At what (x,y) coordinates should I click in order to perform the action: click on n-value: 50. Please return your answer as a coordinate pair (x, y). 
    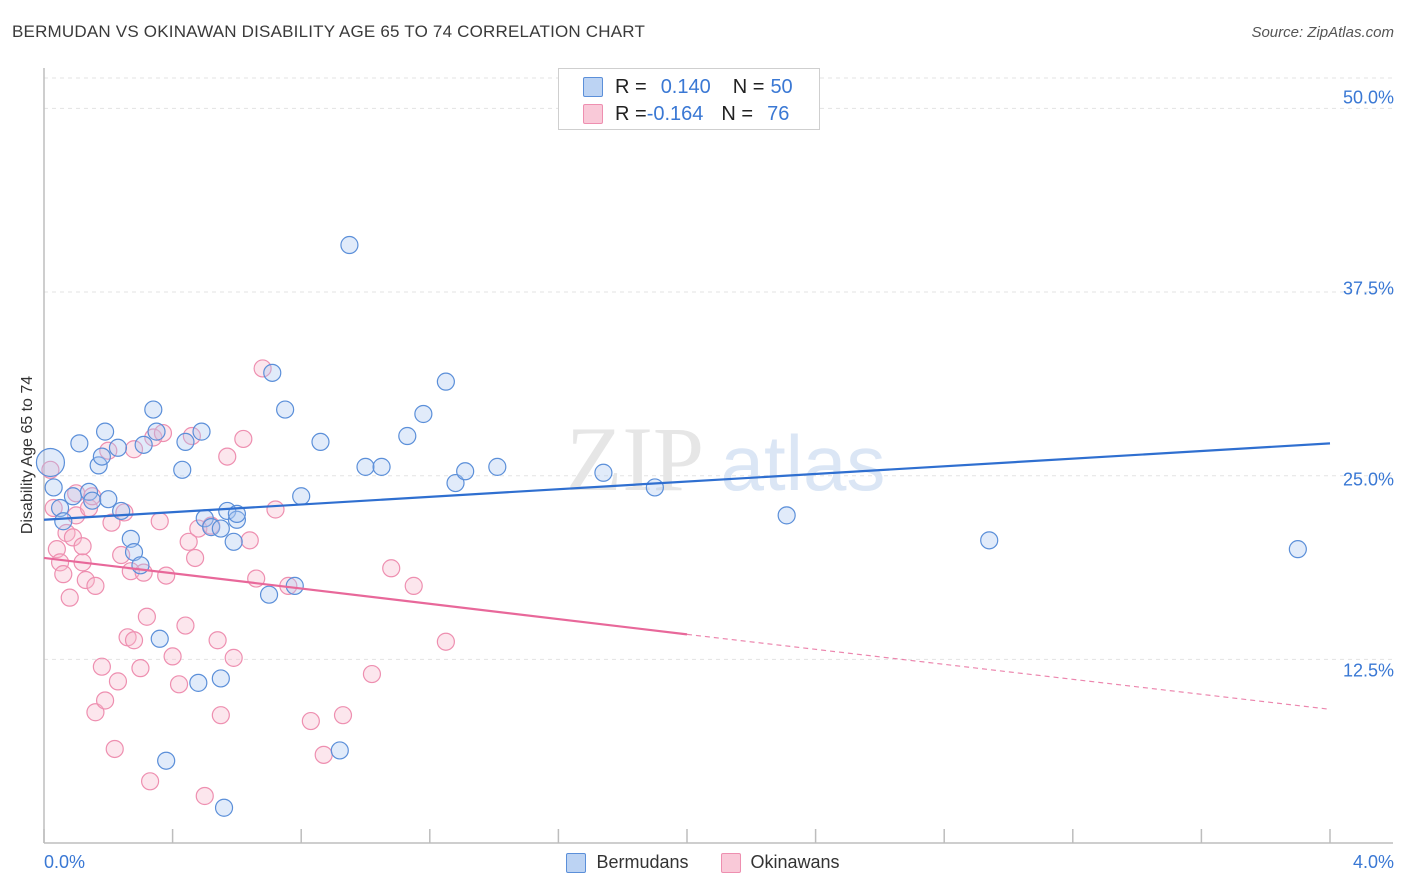
    Looking at the image, I should click on (781, 86).